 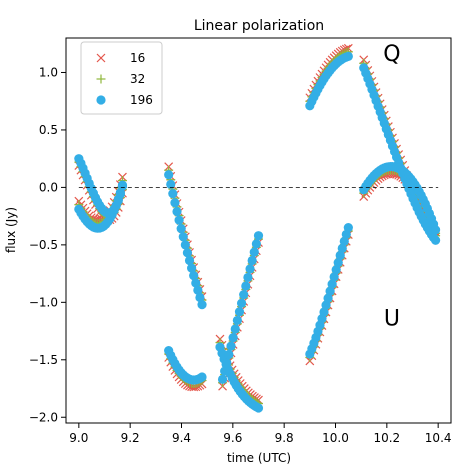 I want to click on x-axis: 9.0 9.2 9.4 9.6 9.8 10.0 10.2 10.4, so click(x=260, y=434).